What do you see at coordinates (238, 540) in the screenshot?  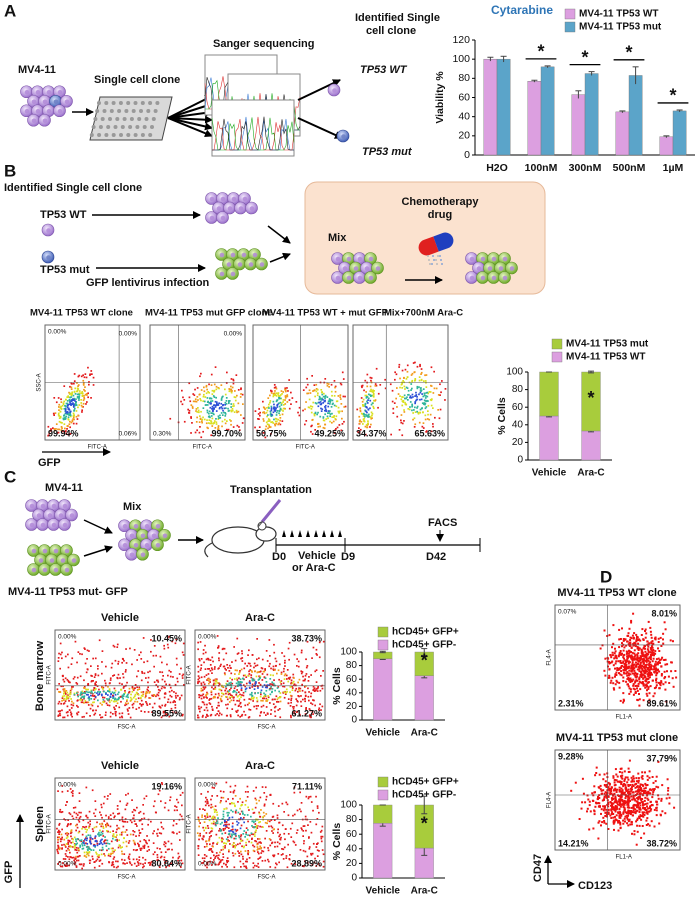 I see `mouse-body` at bounding box center [238, 540].